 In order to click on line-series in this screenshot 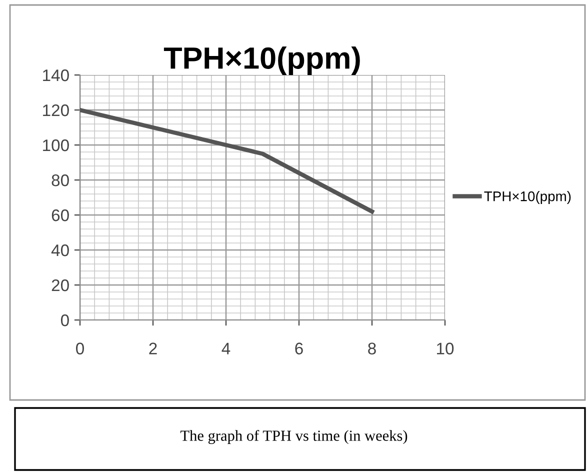, I will do `click(227, 161)`.